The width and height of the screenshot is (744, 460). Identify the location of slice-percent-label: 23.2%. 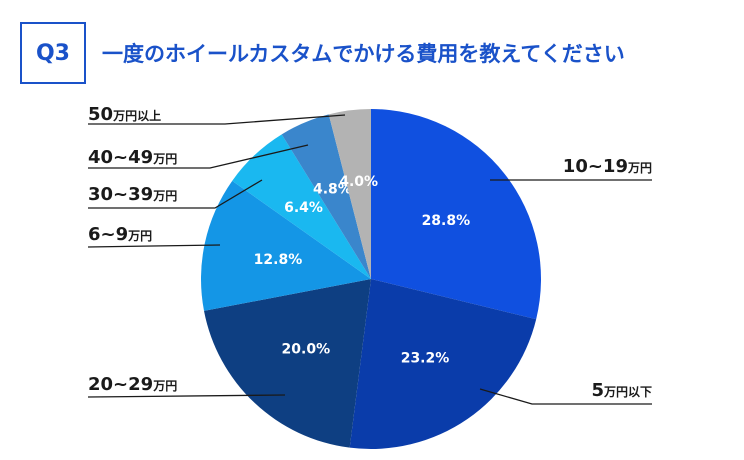
(425, 358).